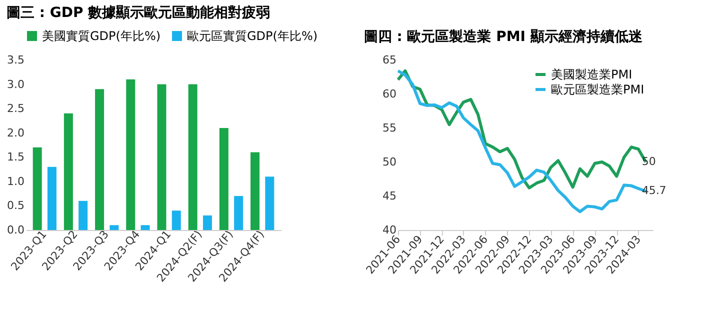 Image resolution: width=725 pixels, height=330 pixels. What do you see at coordinates (389, 128) in the screenshot?
I see `y-tick-label: 55` at bounding box center [389, 128].